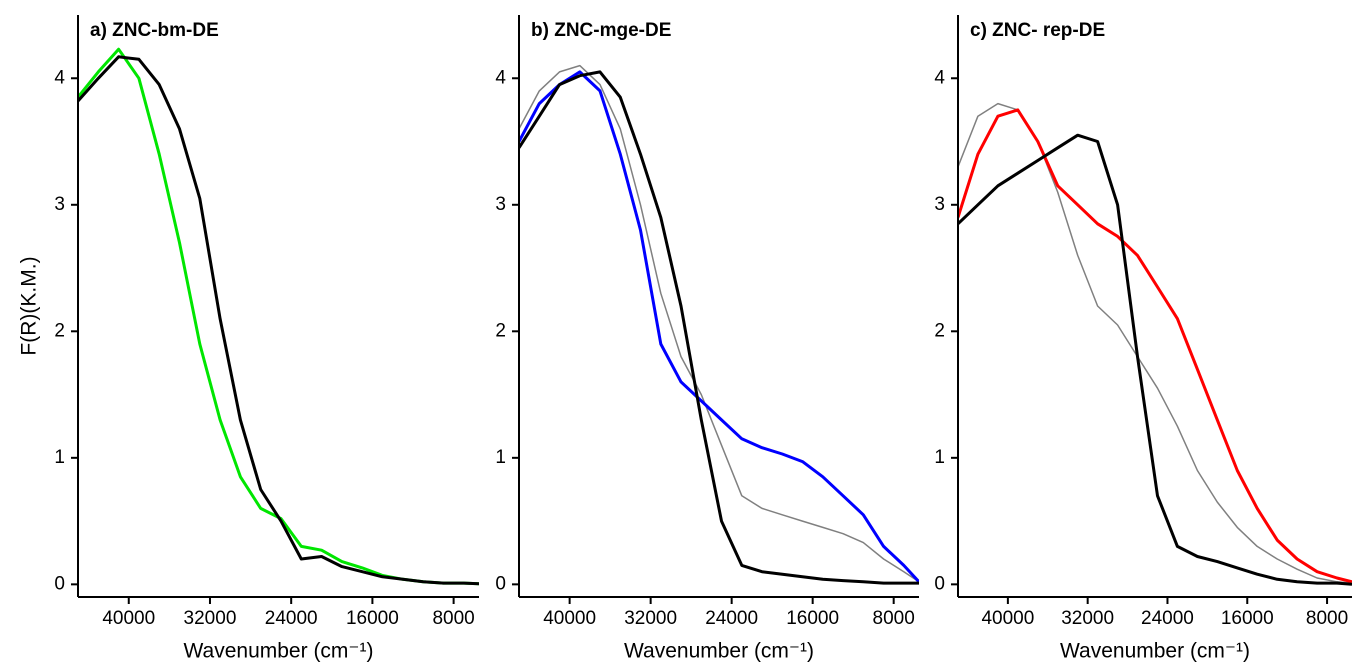  I want to click on chart-title: c) ZNC- rep-DE, so click(1037, 30).